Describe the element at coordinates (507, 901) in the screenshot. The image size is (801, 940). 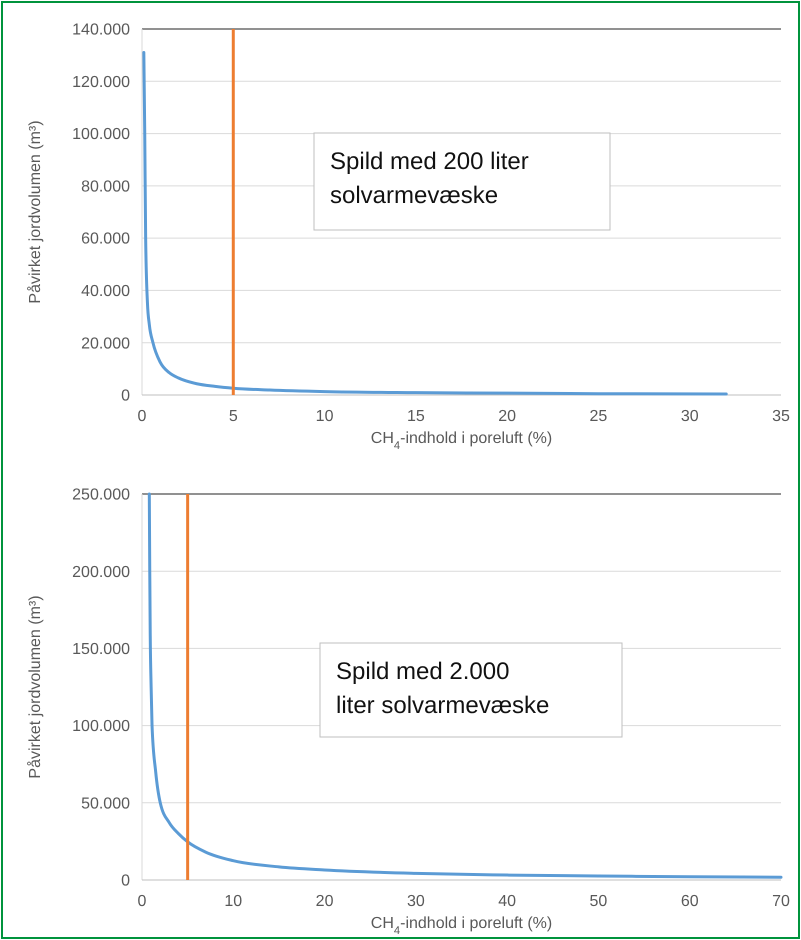
I see `x-tick-label: 40` at that location.